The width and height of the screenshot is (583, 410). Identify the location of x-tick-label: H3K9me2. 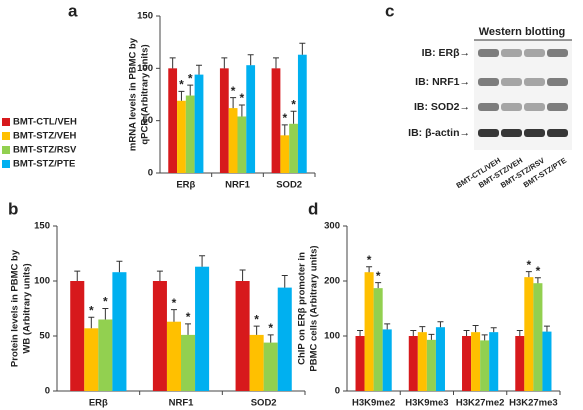
(373, 403).